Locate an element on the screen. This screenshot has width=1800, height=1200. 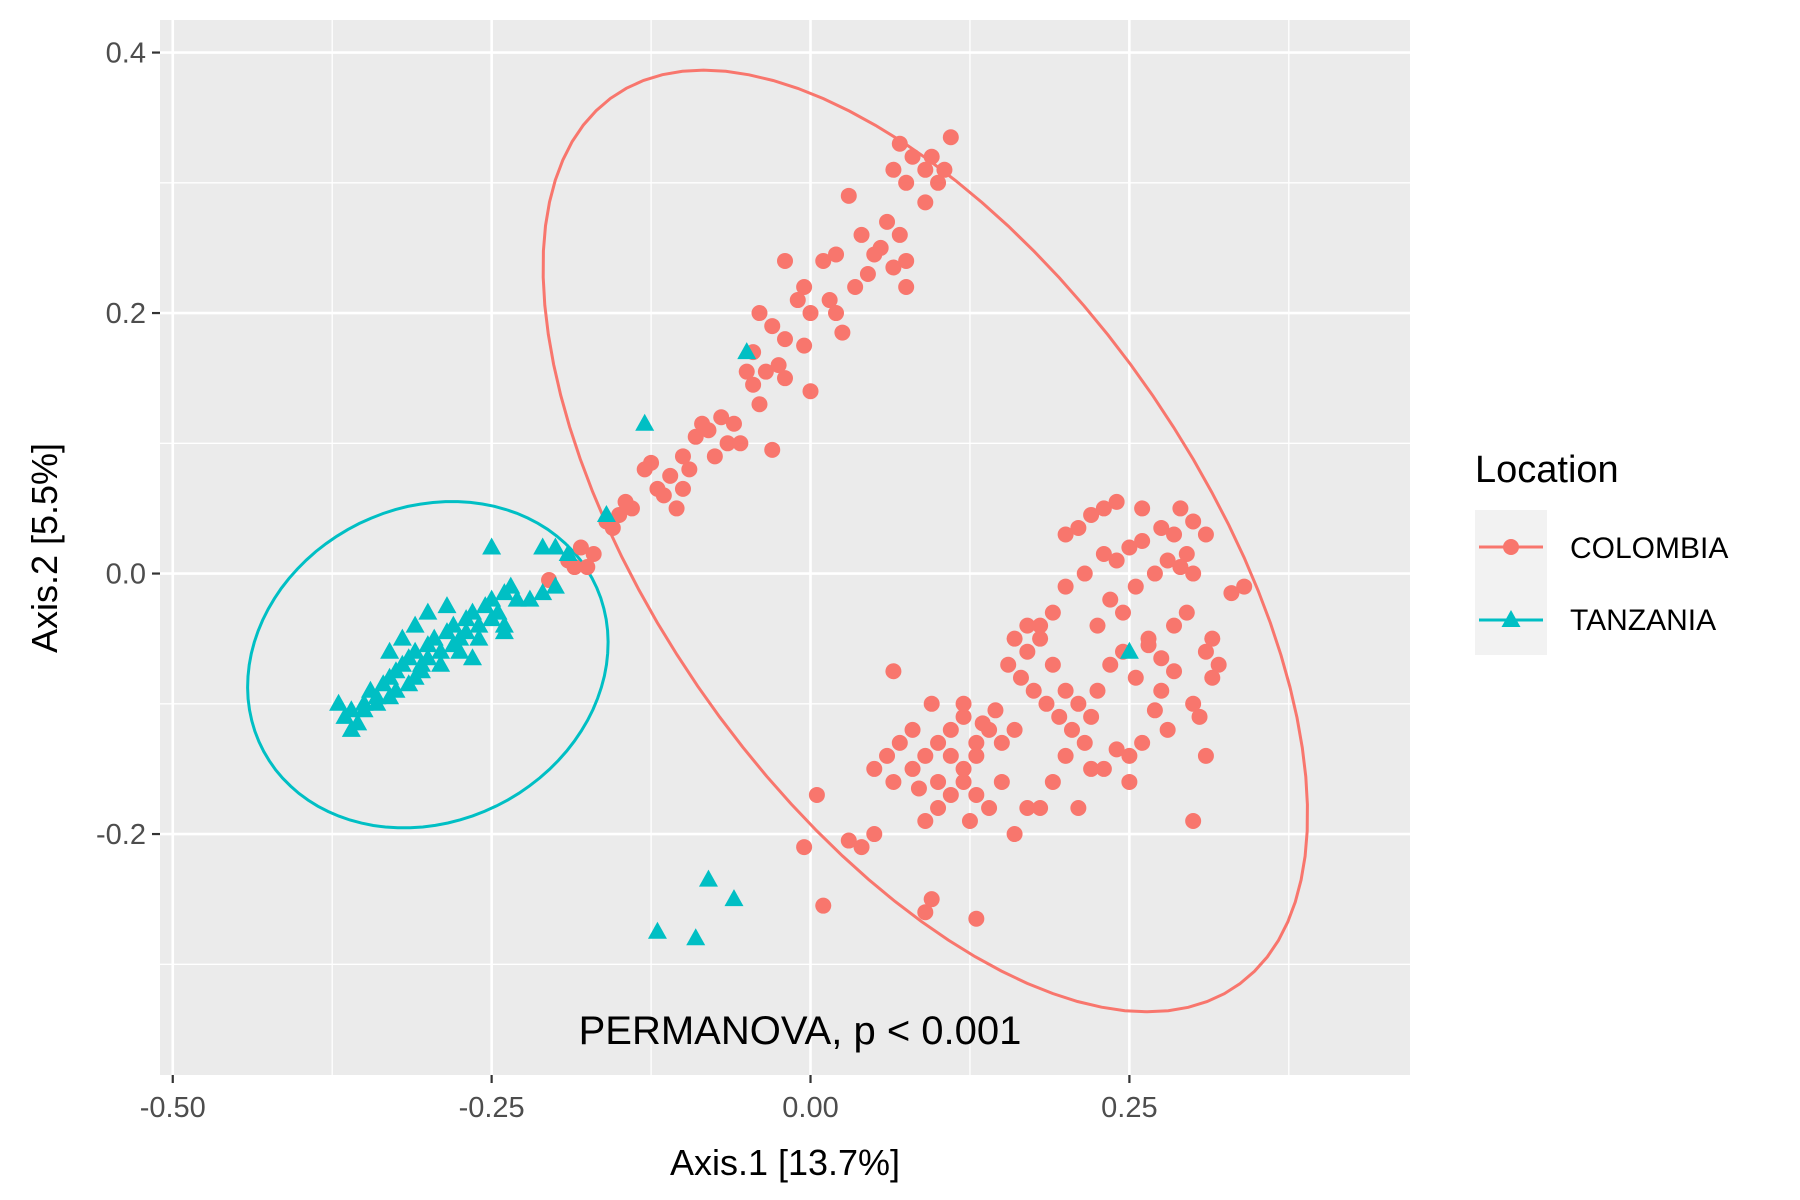
permanova-annotation: PERMANOVA, p < 0.001 is located at coordinates (800, 1031).